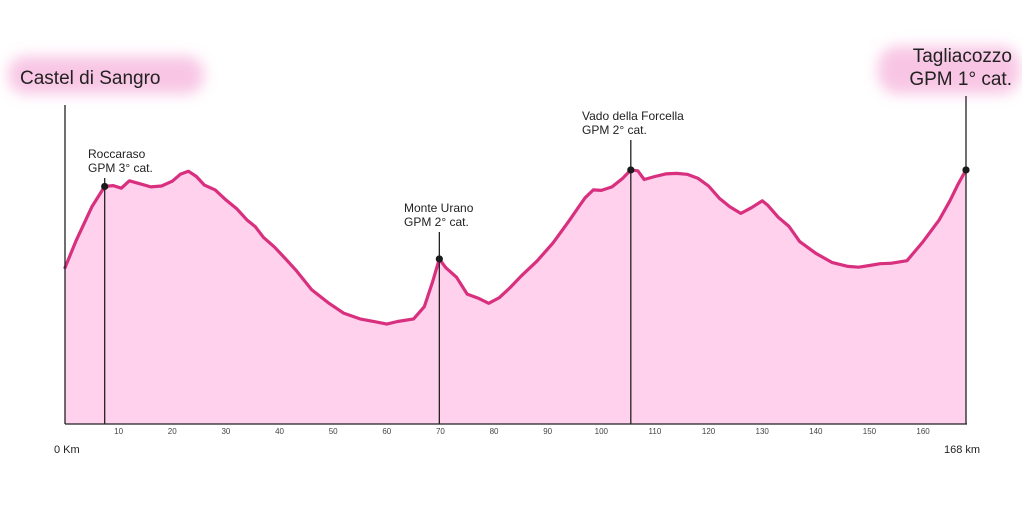 The height and width of the screenshot is (524, 1022). What do you see at coordinates (118, 431) in the screenshot?
I see `x-tick-label: 10` at bounding box center [118, 431].